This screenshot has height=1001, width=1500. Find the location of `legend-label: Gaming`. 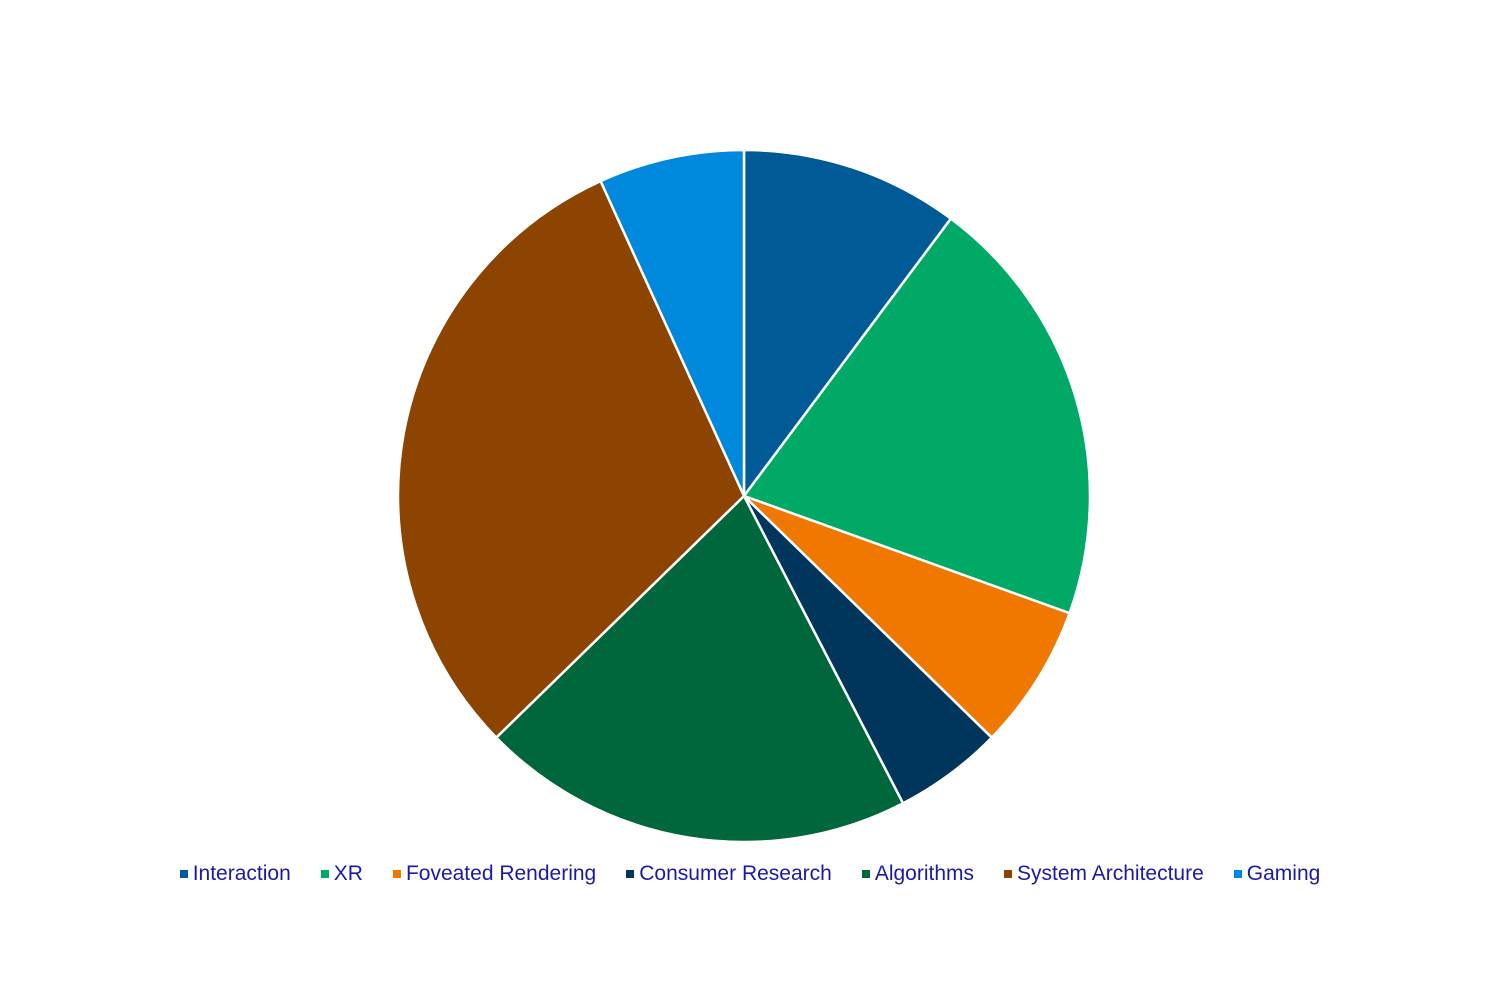

legend-label: Gaming is located at coordinates (1283, 873).